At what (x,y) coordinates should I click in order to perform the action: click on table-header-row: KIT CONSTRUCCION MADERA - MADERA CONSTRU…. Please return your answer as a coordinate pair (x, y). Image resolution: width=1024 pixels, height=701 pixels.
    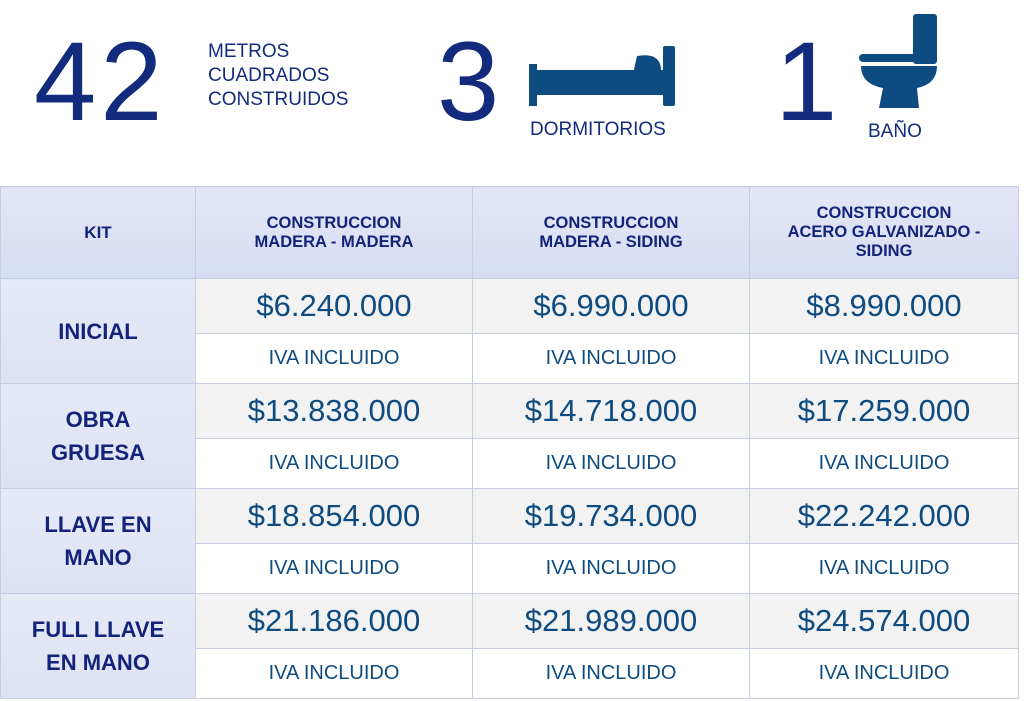
    Looking at the image, I should click on (509, 232).